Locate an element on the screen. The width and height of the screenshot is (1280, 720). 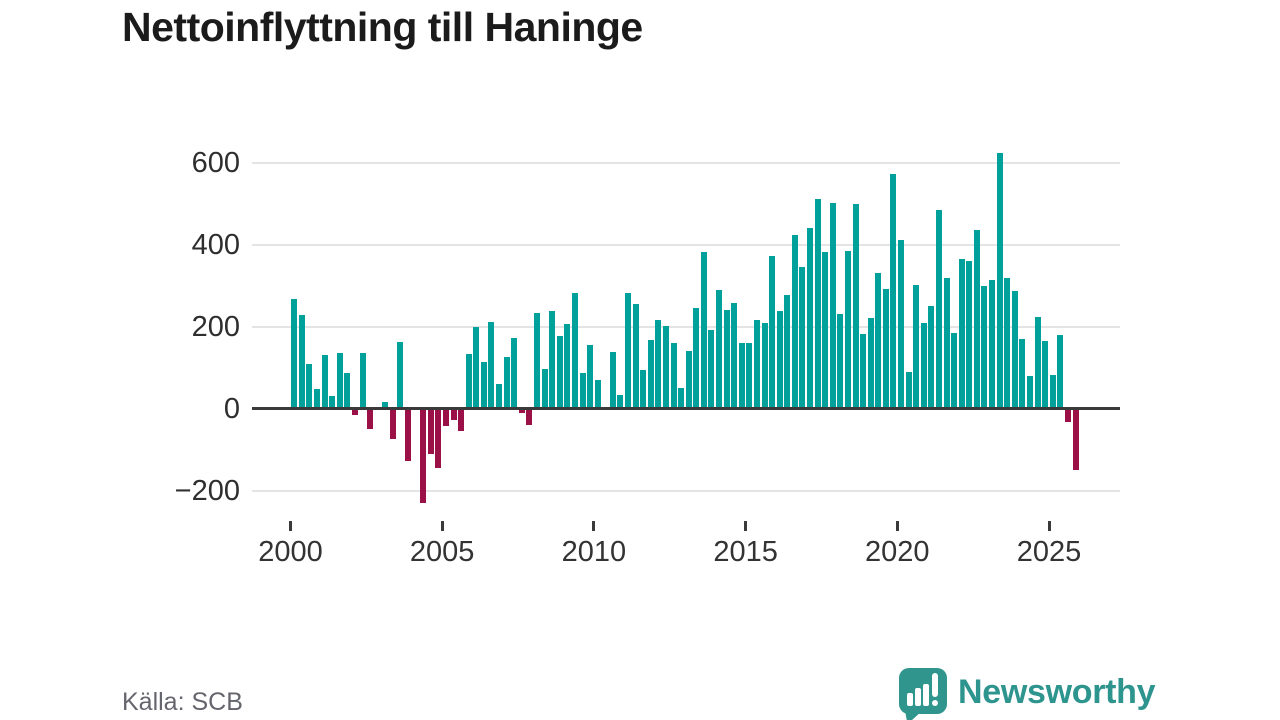
y-axis-label-400: 400 is located at coordinates (215, 244).